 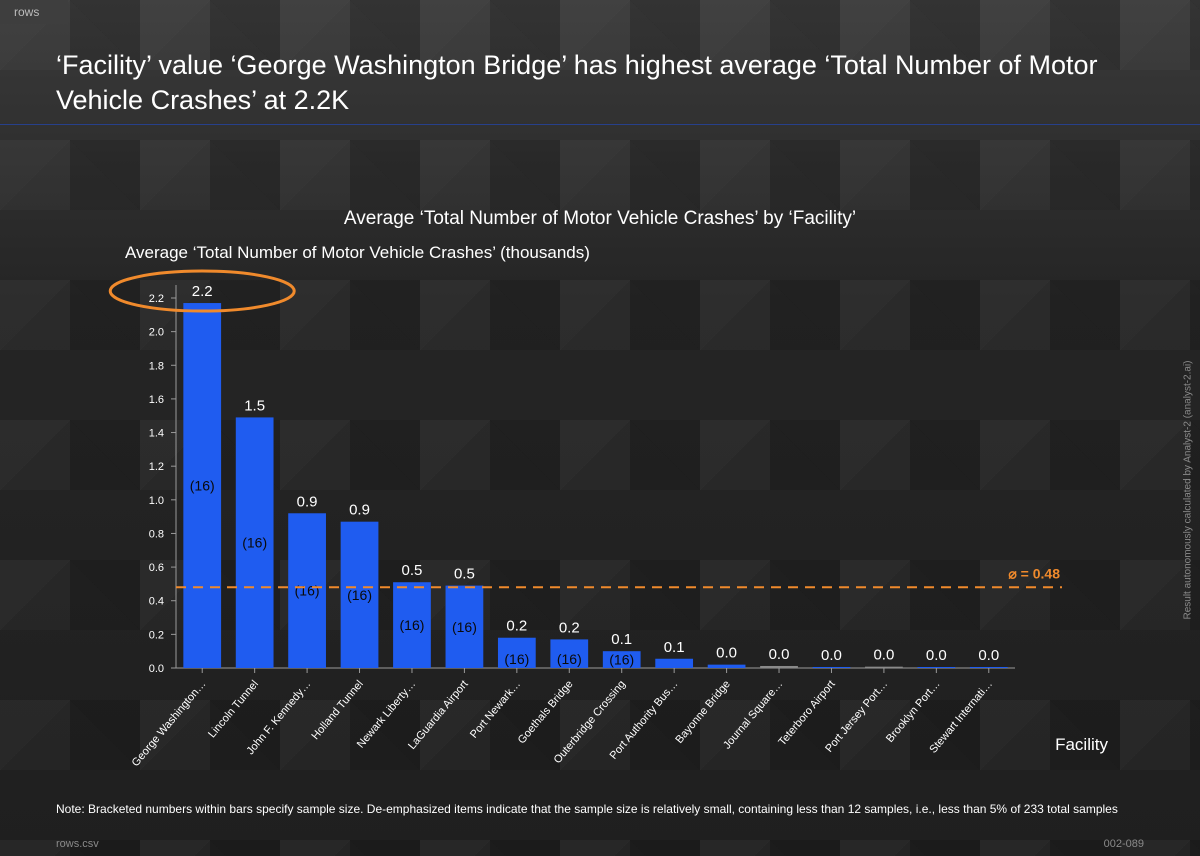 I want to click on highlight-ellipse, so click(x=202, y=291).